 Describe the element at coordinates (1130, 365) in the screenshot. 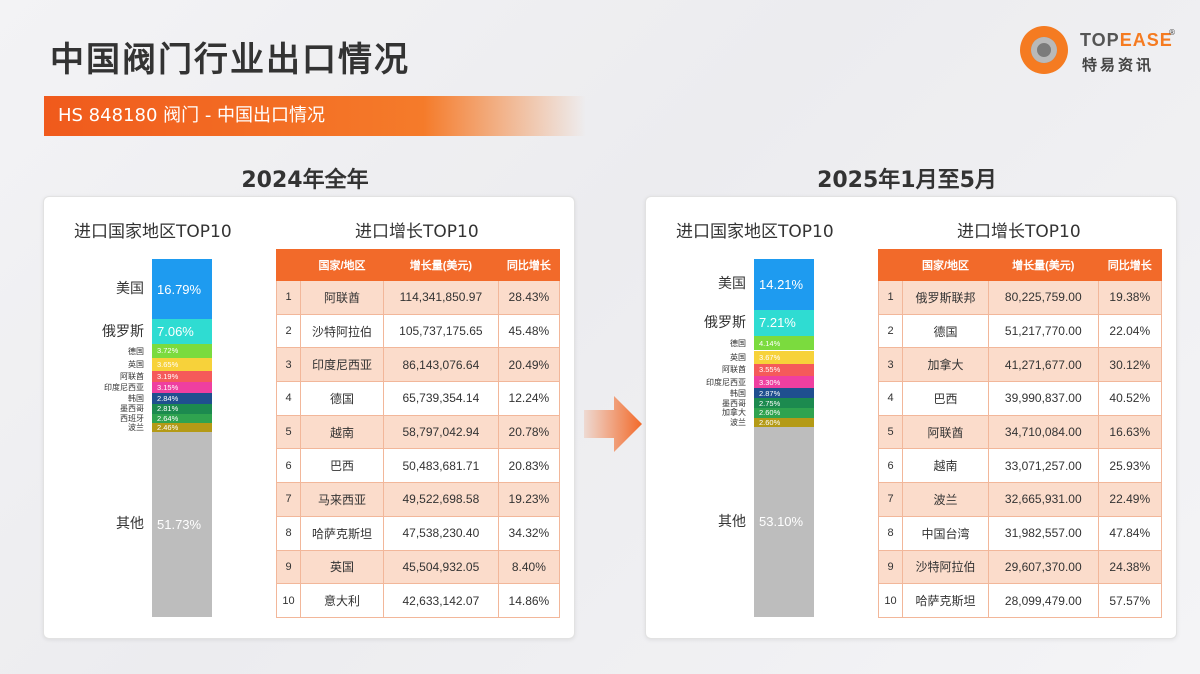

I see `cell-yoy: 30.12%` at that location.